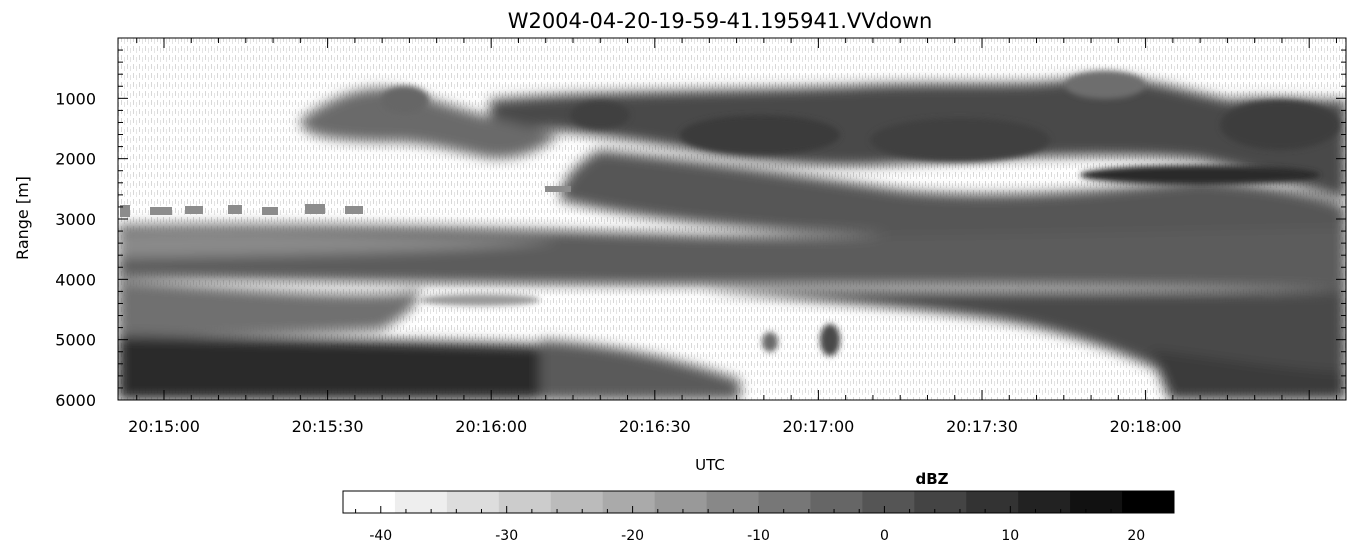  Describe the element at coordinates (75, 98) in the screenshot. I see `y-tick-label: 1000` at that location.